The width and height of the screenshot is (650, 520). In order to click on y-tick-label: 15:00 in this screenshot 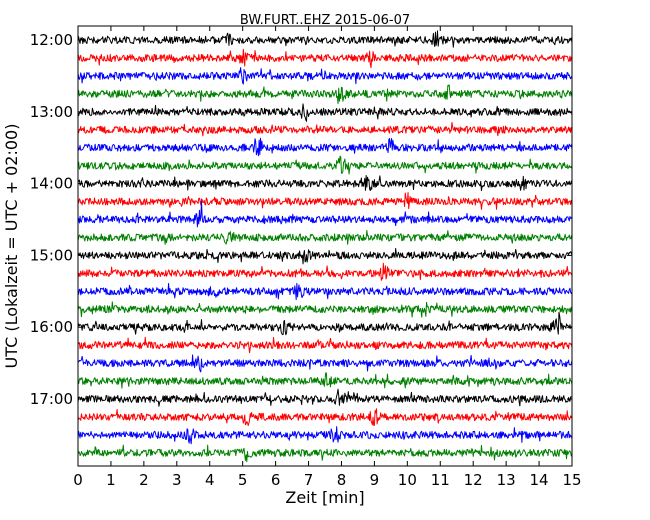, I will do `click(51, 255)`.